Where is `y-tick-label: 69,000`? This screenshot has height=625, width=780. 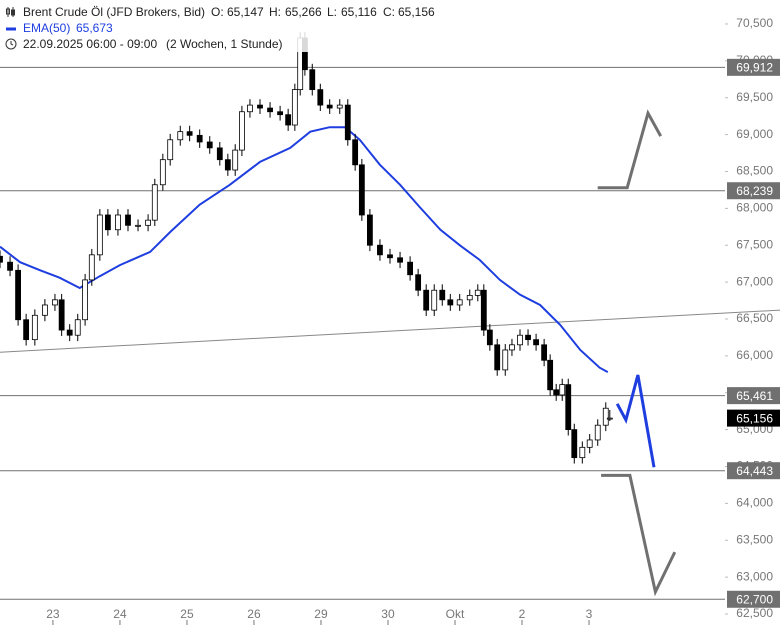 y-tick-label: 69,000 is located at coordinates (754, 134).